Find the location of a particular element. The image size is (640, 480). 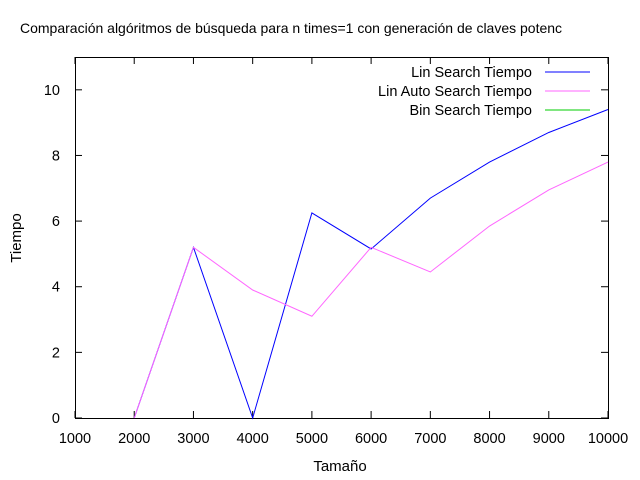

x-tick-label: 1000 is located at coordinates (75, 439).